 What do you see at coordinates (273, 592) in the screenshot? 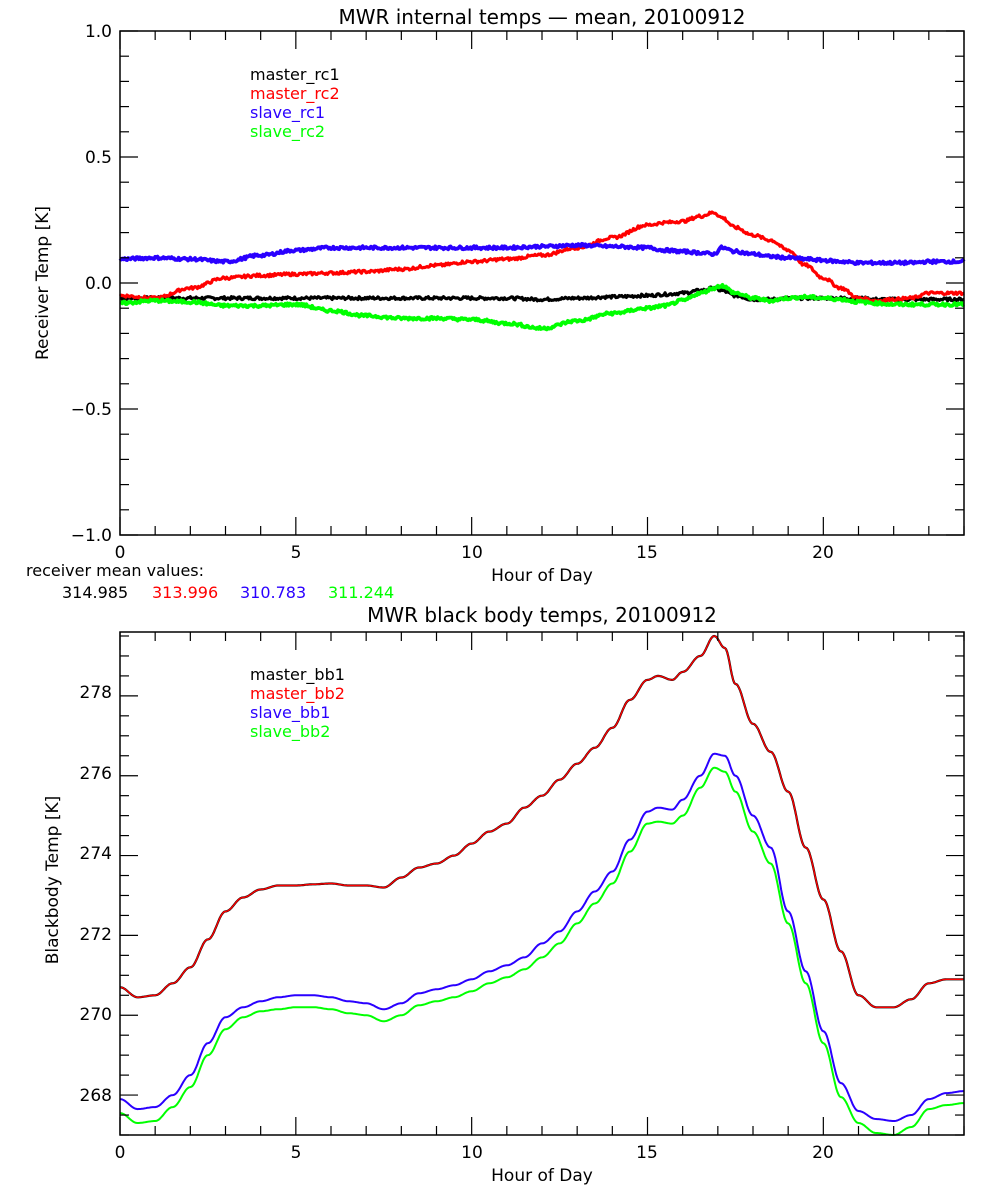
I see `mean-value: 310.783` at bounding box center [273, 592].